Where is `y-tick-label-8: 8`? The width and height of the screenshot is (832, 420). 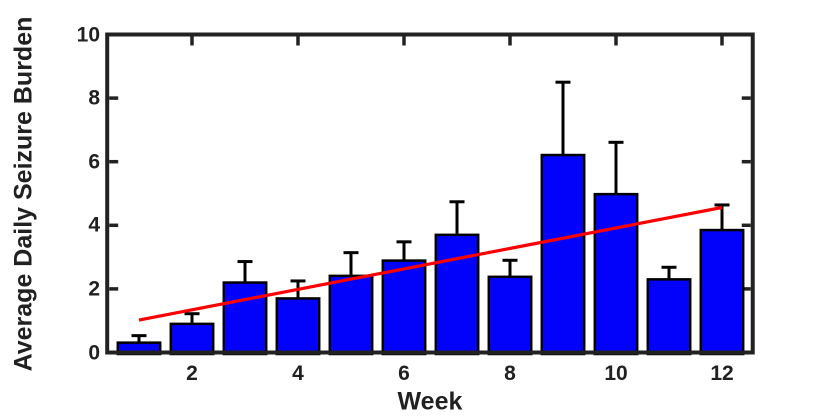
y-tick-label-8: 8 is located at coordinates (94, 98).